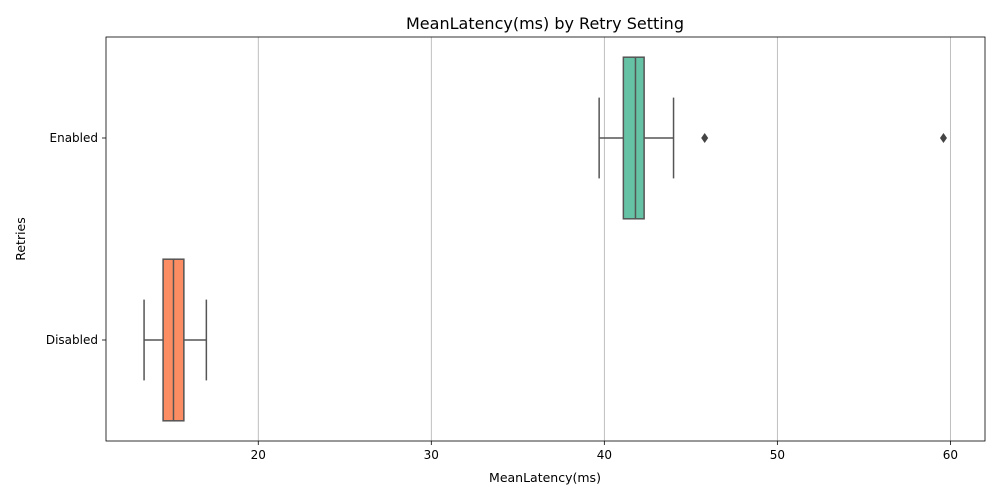  What do you see at coordinates (72, 340) in the screenshot?
I see `y-tick-label: Disabled` at bounding box center [72, 340].